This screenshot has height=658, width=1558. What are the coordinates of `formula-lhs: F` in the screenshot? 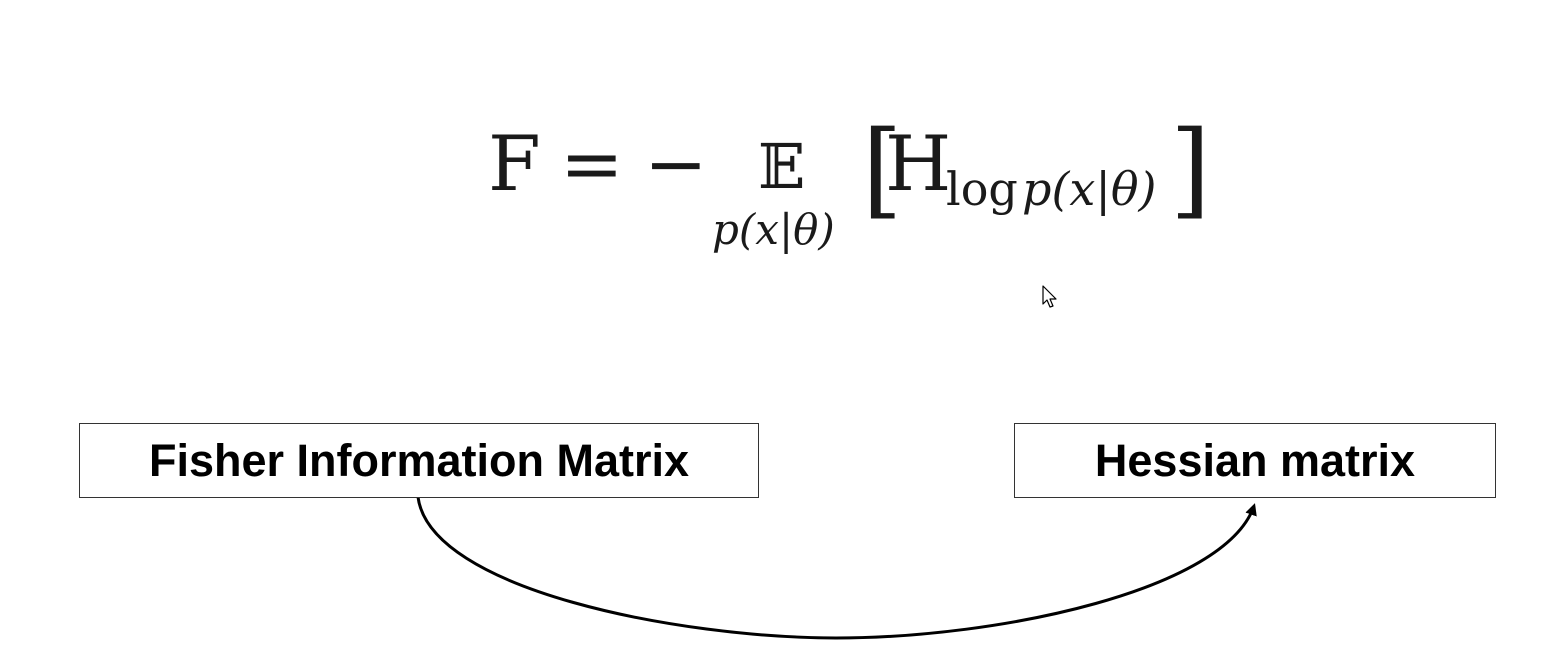 It's located at (514, 163).